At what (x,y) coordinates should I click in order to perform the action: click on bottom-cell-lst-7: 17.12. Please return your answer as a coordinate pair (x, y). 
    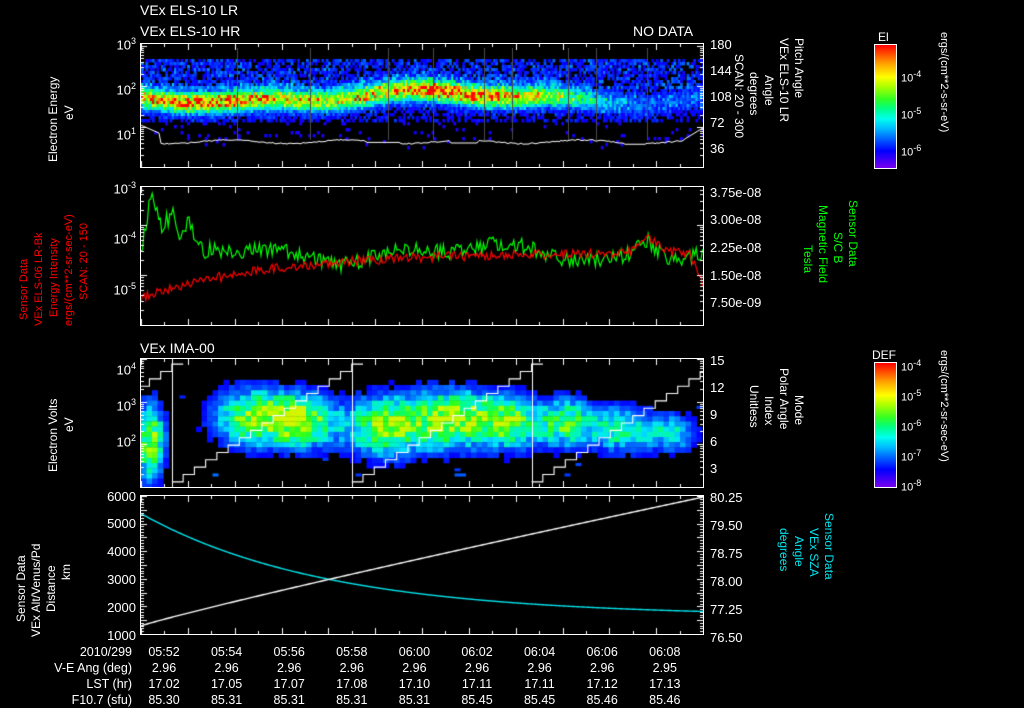
    Looking at the image, I should click on (602, 684).